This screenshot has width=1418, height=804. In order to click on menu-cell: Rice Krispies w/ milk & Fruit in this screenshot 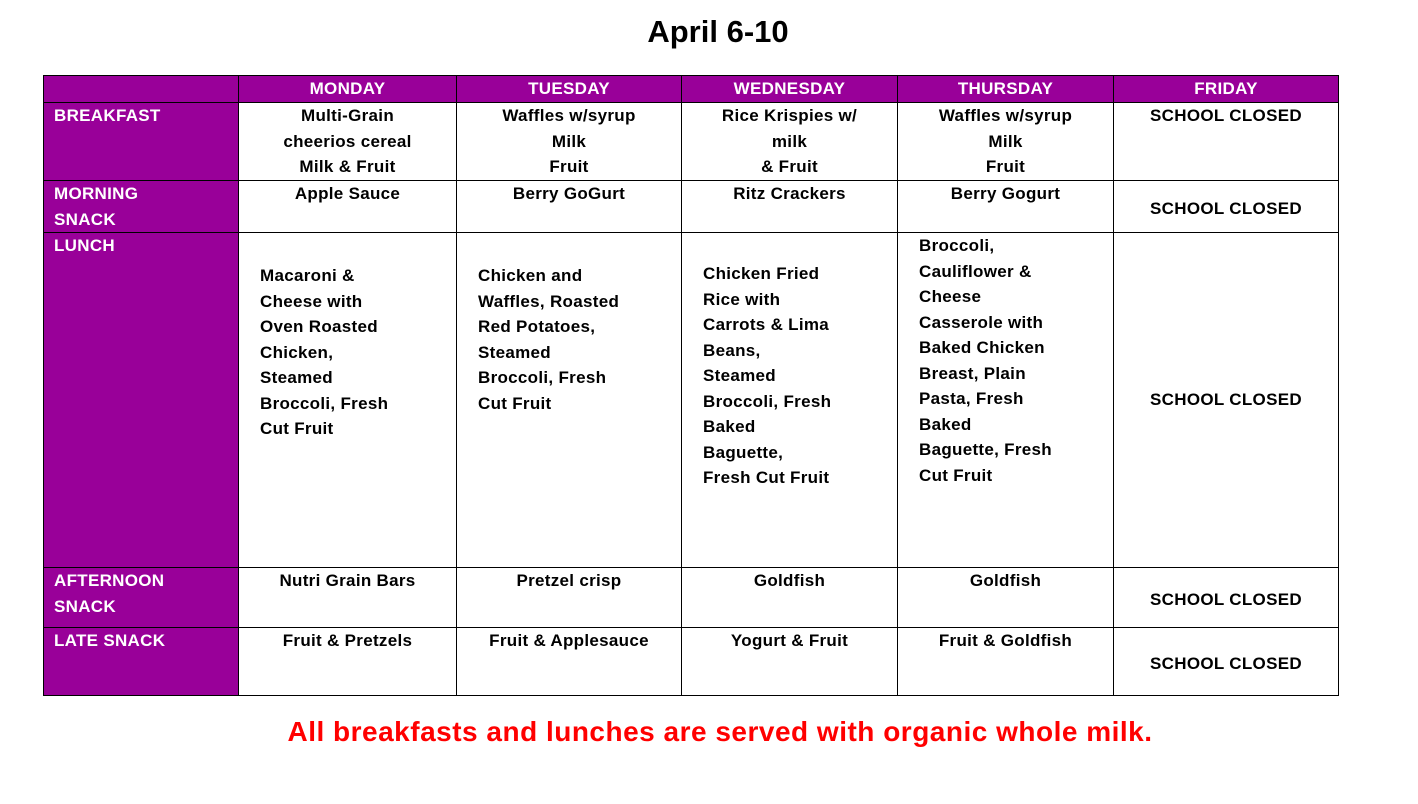, I will do `click(789, 141)`.